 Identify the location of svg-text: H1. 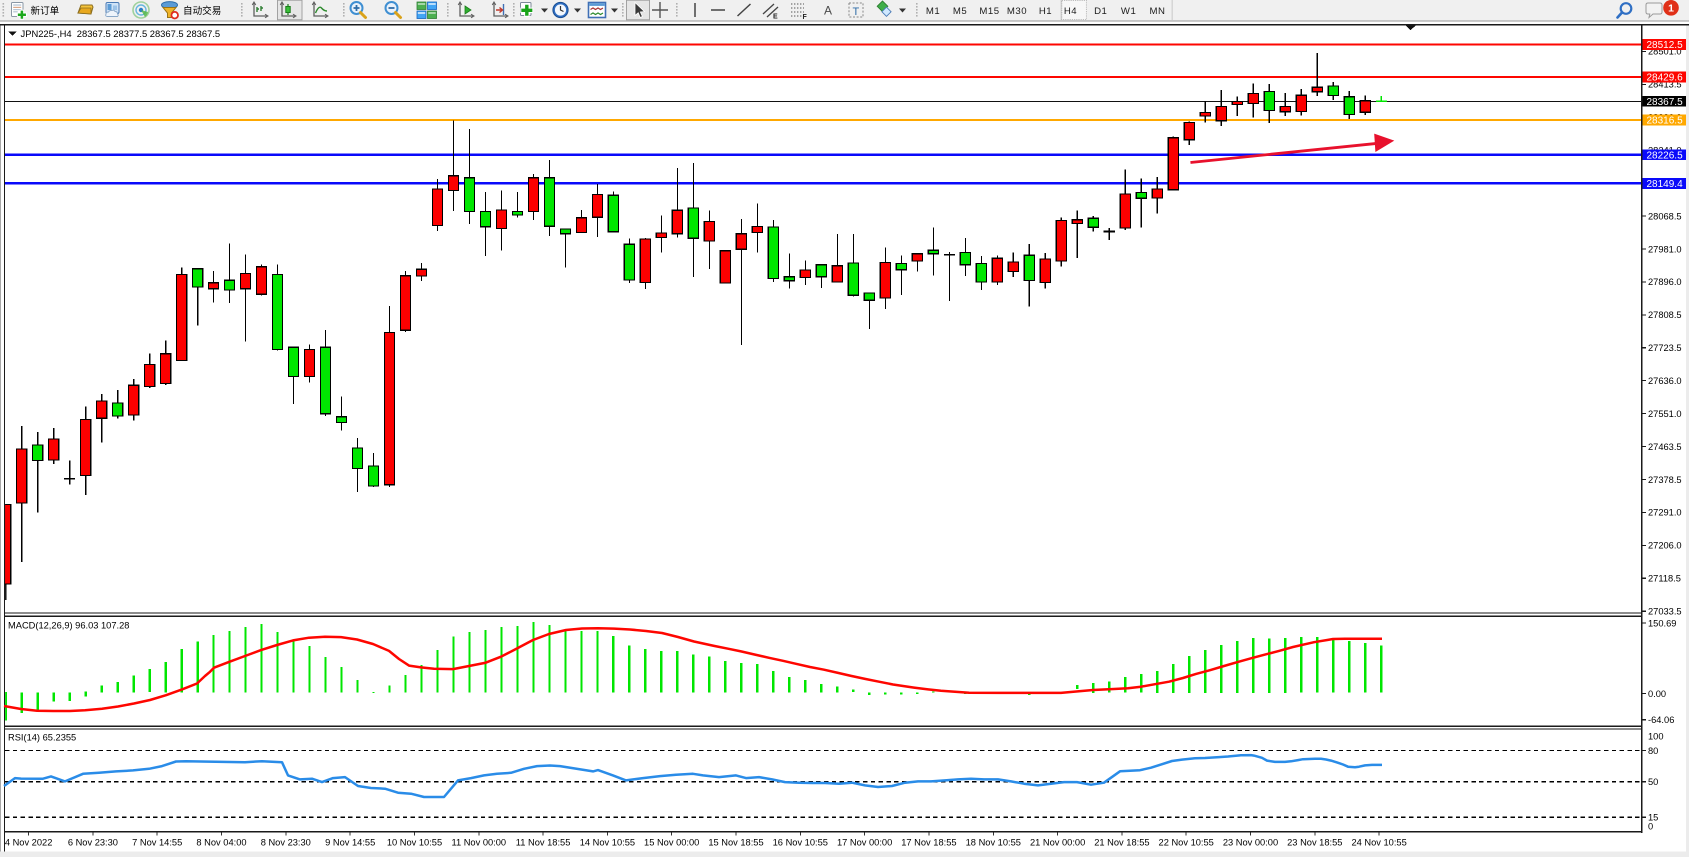
(1045, 11).